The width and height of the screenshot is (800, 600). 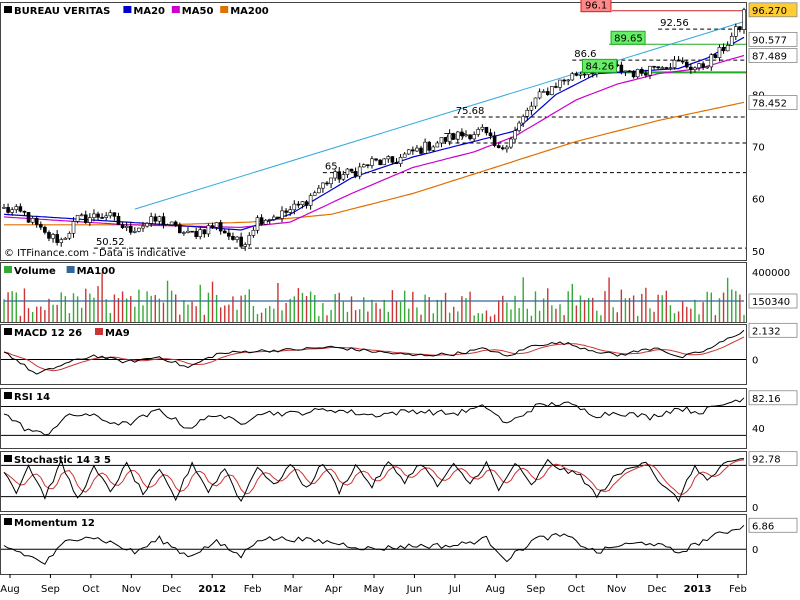 I want to click on macd-last-label: 2.132, so click(x=766, y=331).